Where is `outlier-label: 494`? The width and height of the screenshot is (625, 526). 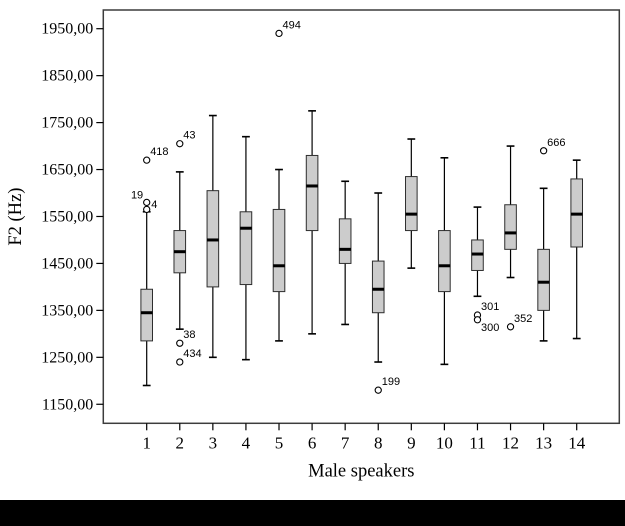
outlier-label: 494 is located at coordinates (292, 25).